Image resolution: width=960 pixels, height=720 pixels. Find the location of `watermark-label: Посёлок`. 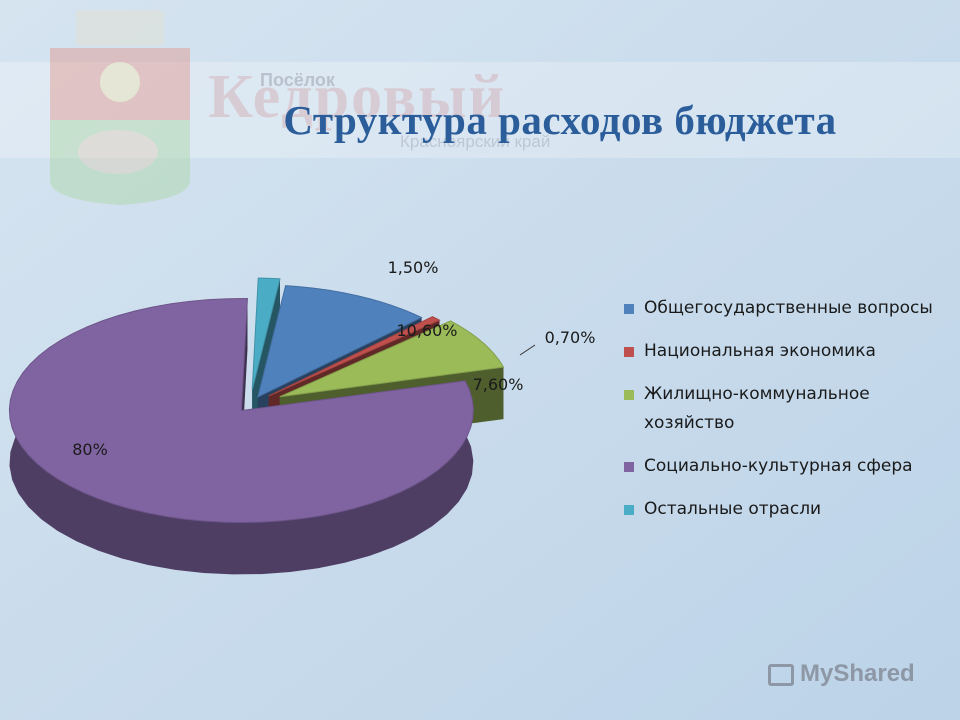

watermark-label: Посёлок is located at coordinates (297, 80).